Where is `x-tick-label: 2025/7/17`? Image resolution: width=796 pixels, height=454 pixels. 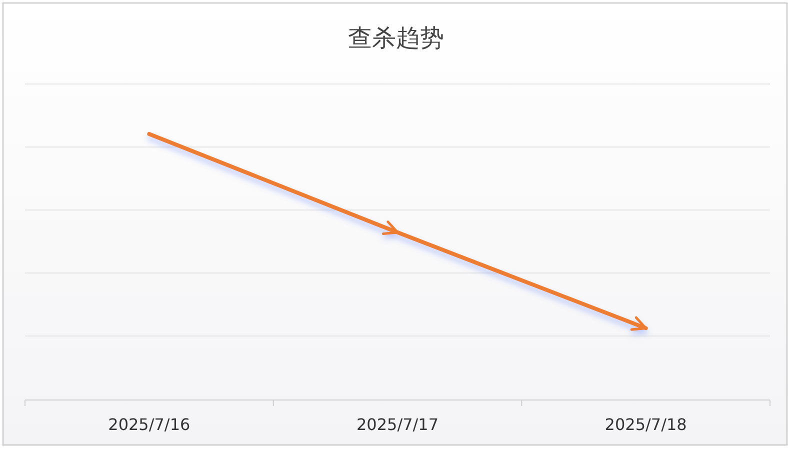 x-tick-label: 2025/7/17 is located at coordinates (397, 424).